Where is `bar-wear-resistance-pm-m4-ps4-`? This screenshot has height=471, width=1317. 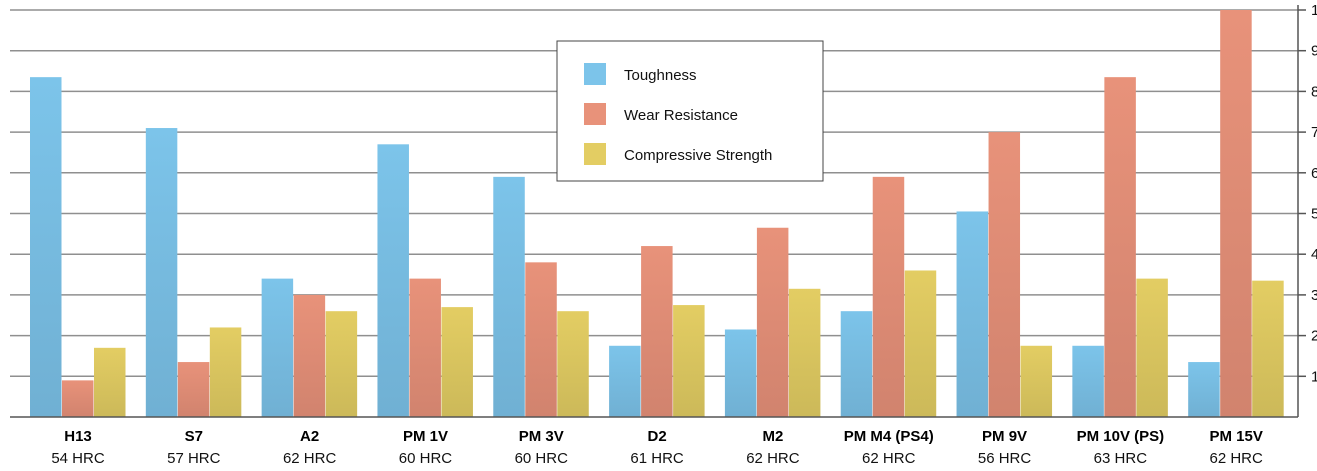 bar-wear-resistance-pm-m4-ps4- is located at coordinates (888, 296).